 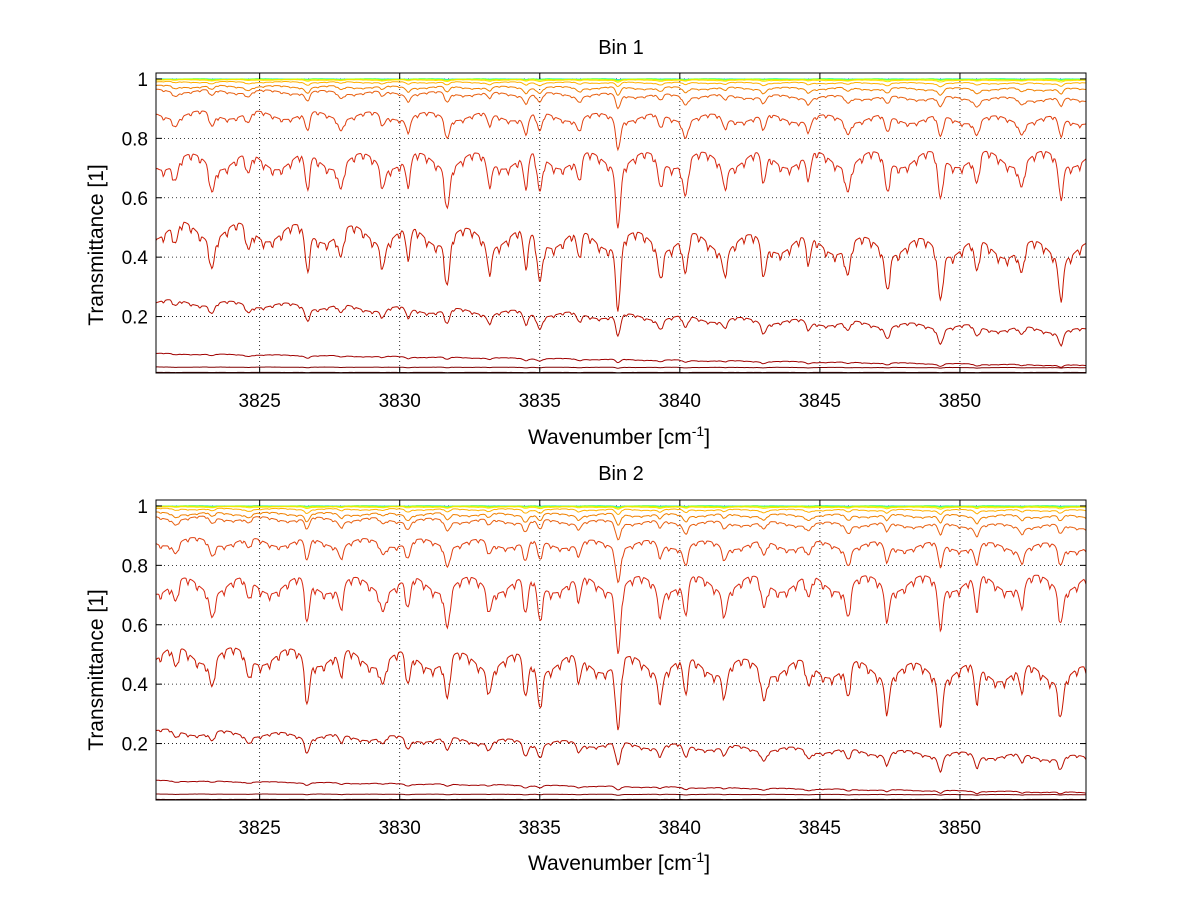 I want to click on chart-title: Bin 2, so click(x=621, y=474).